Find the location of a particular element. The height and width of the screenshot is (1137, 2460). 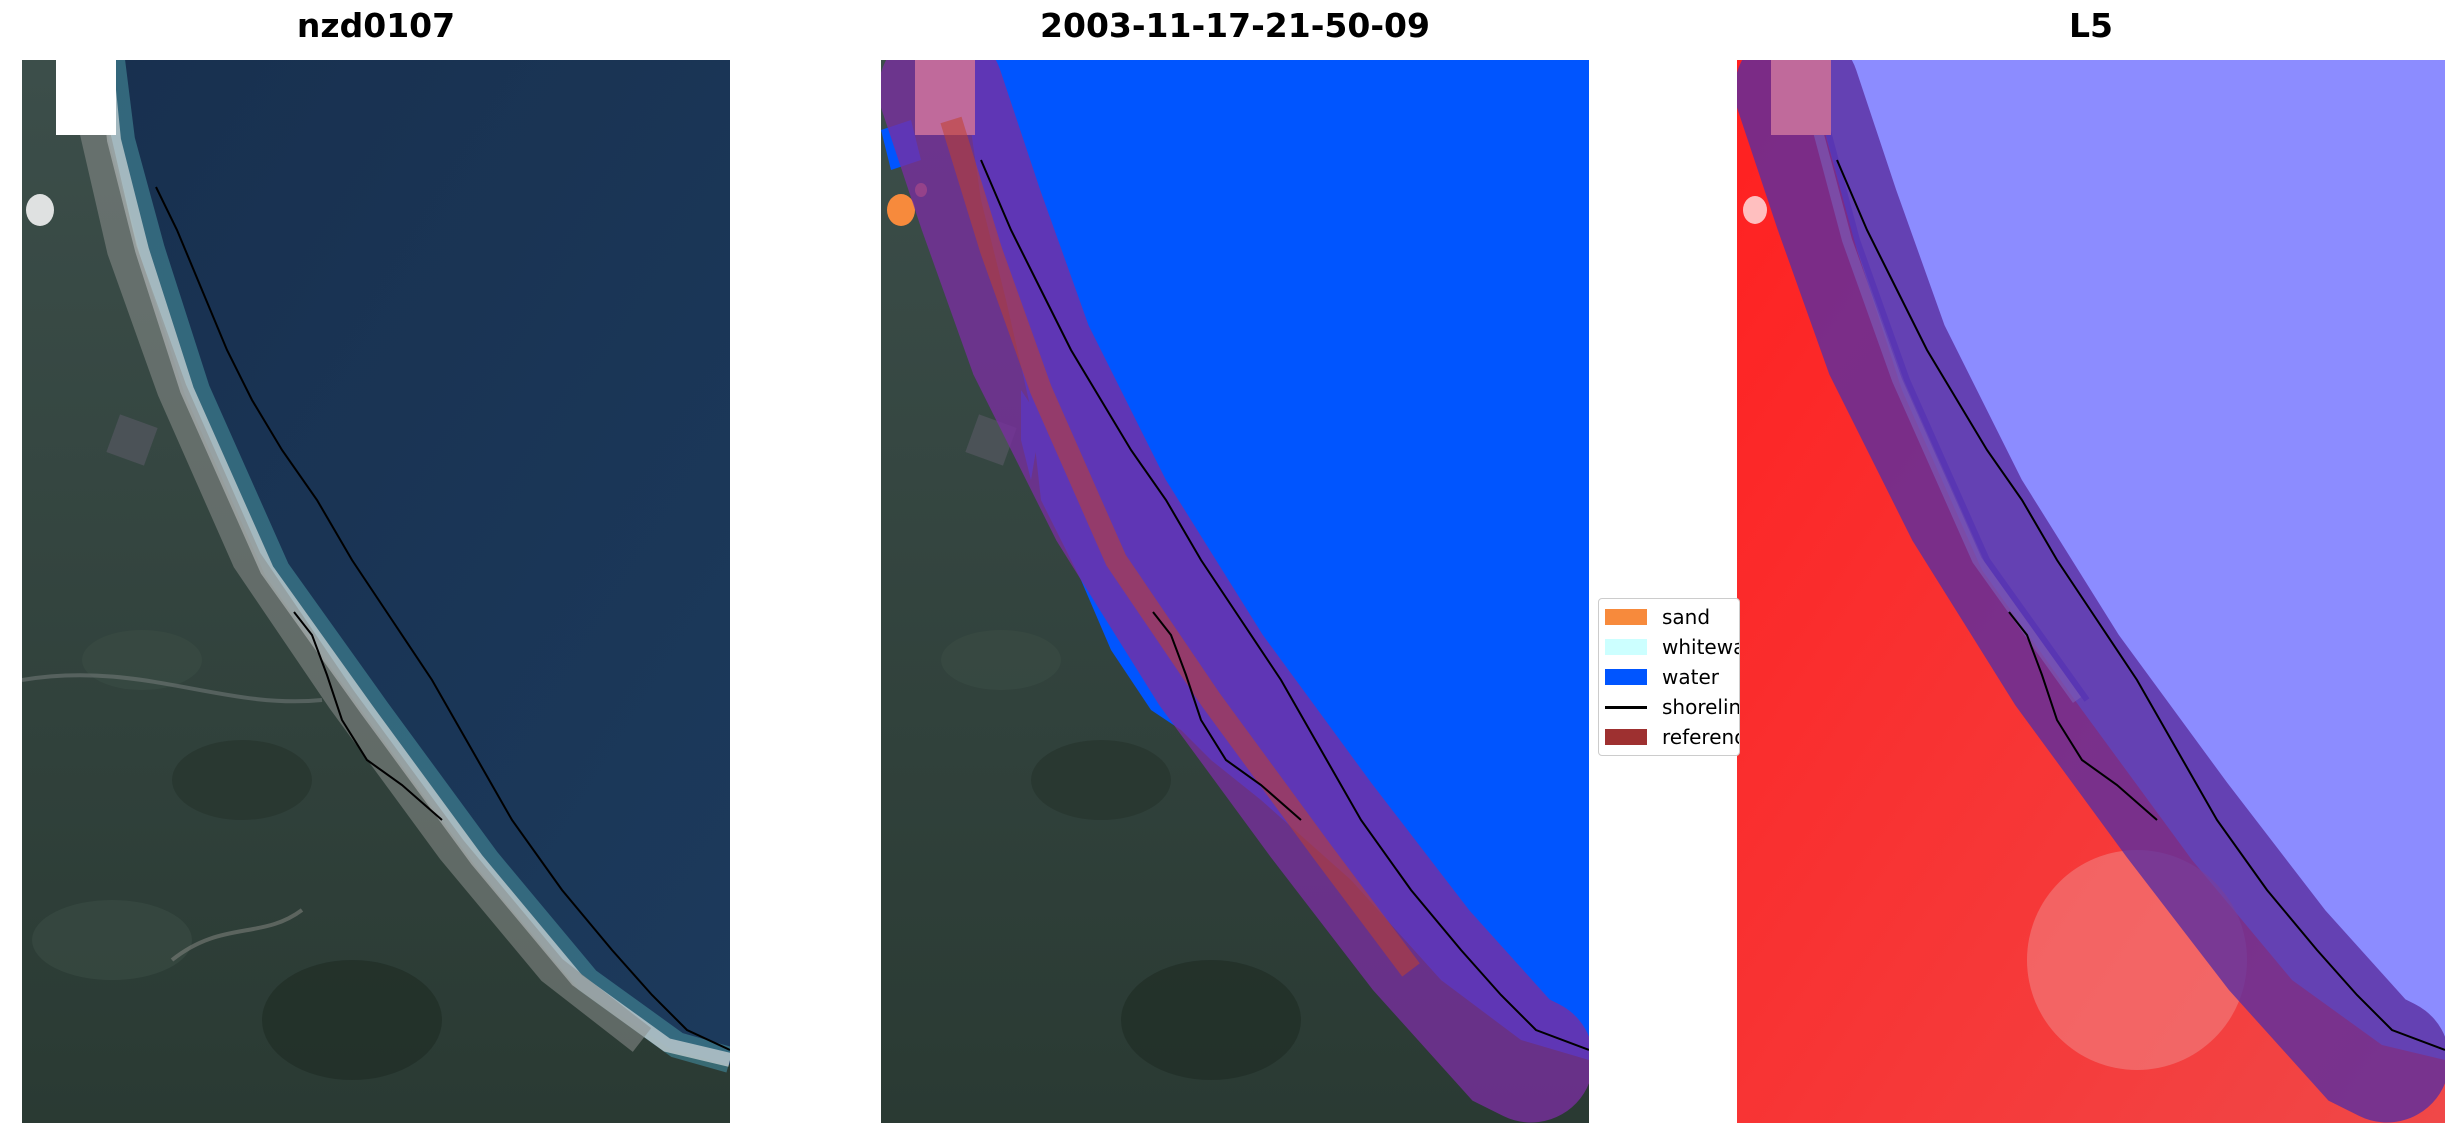

whitewater-swatch is located at coordinates (1626, 647).